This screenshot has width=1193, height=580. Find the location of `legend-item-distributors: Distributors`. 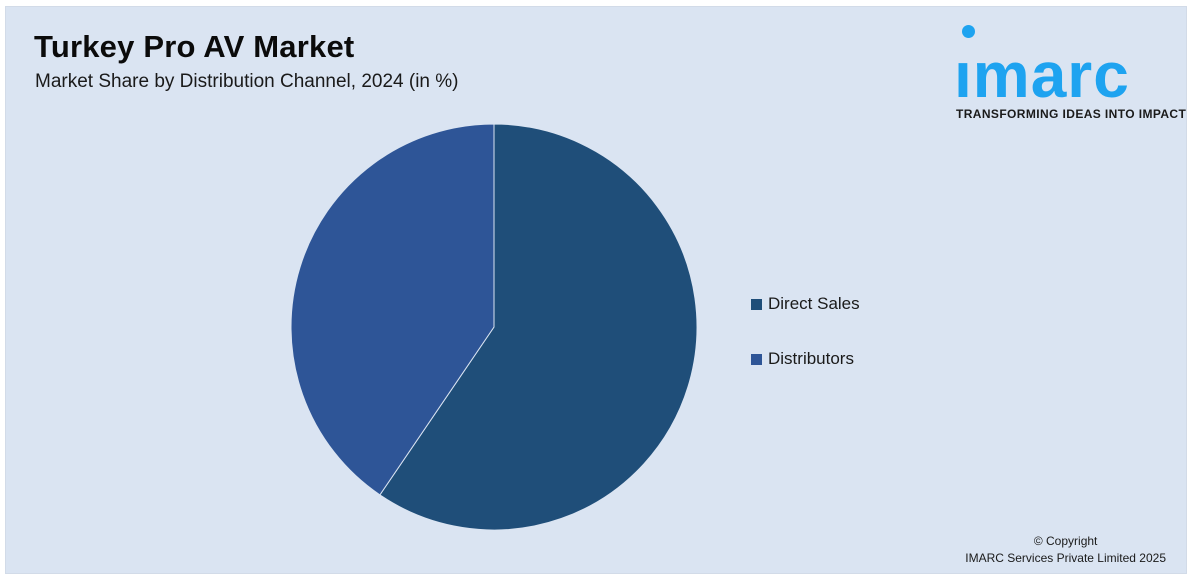

legend-item-distributors: Distributors is located at coordinates (805, 359).